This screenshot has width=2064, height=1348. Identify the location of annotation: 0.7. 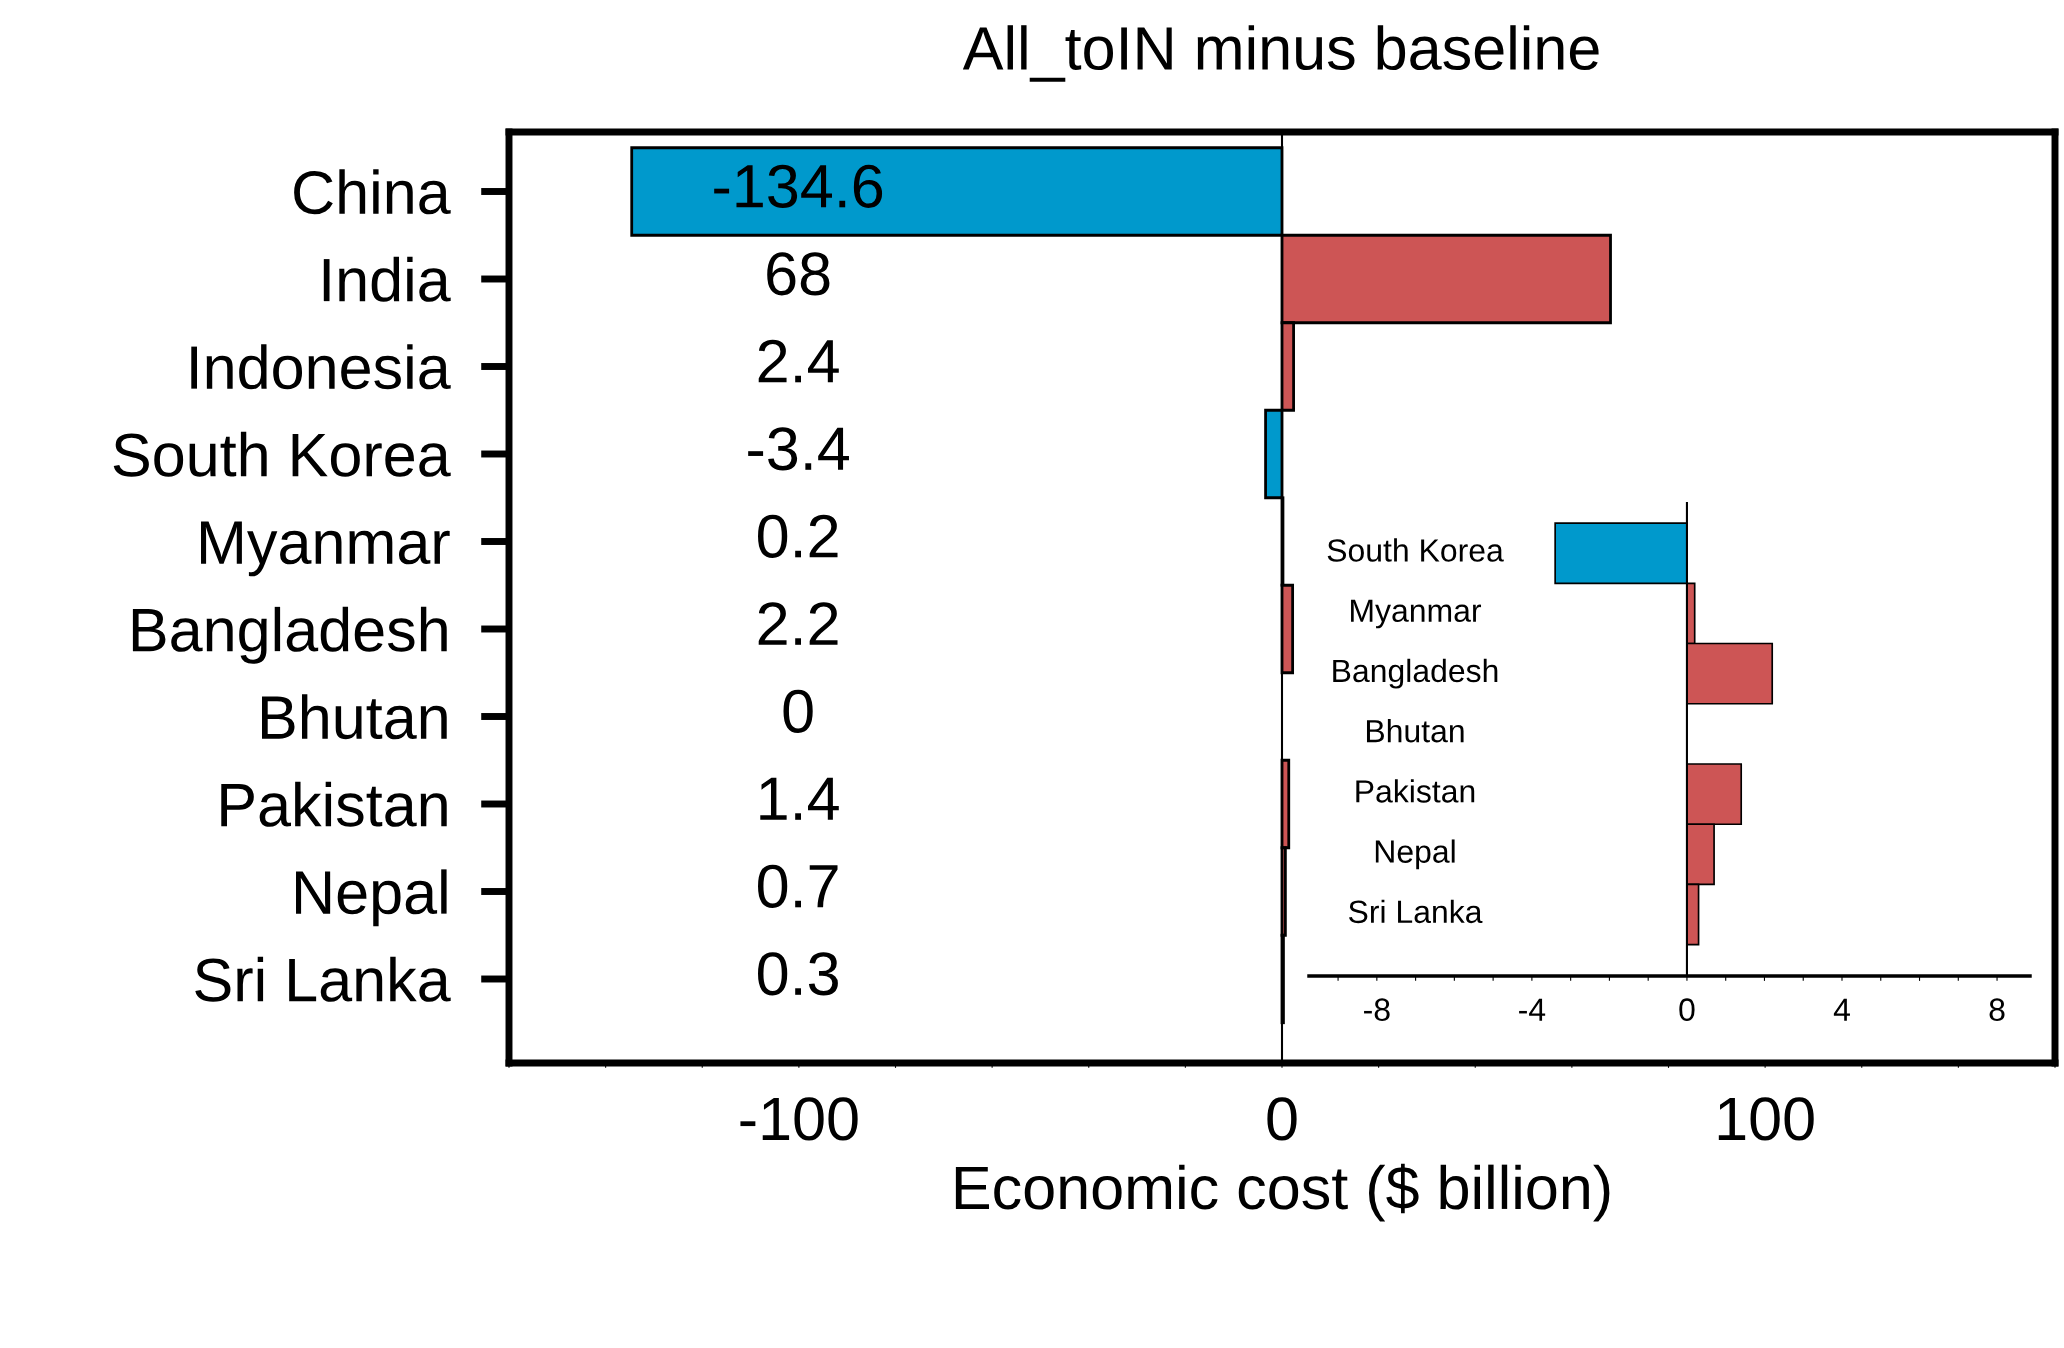
(798, 886).